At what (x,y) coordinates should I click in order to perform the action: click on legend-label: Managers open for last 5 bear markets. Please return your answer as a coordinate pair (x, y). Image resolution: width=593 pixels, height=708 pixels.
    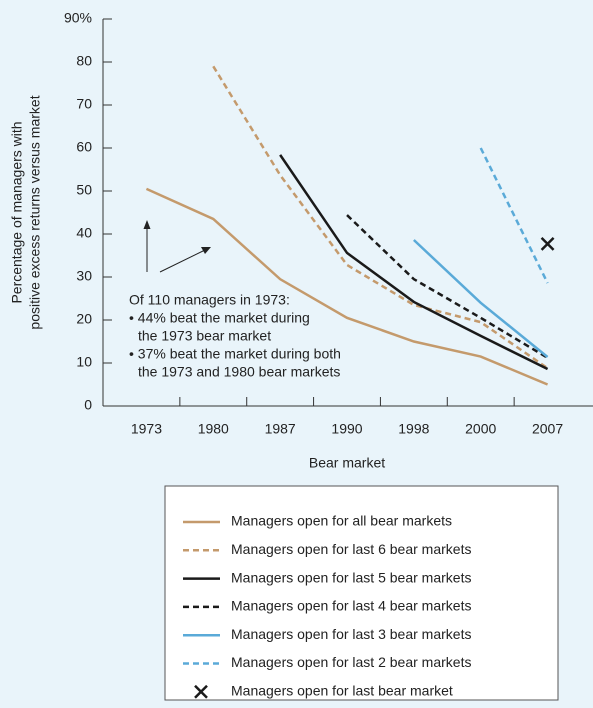
    Looking at the image, I should click on (351, 577).